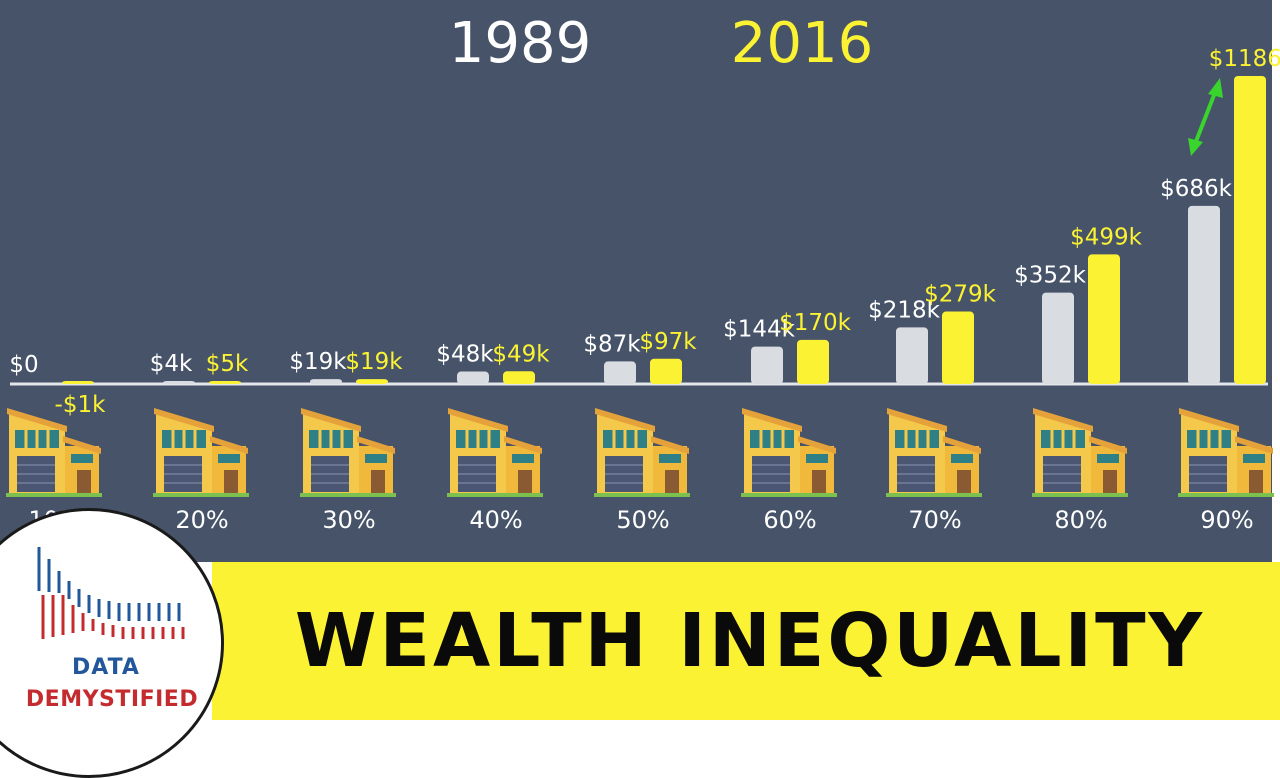 This screenshot has width=1280, height=778. Describe the element at coordinates (348, 520) in the screenshot. I see `tick-label-2: 30%` at that location.